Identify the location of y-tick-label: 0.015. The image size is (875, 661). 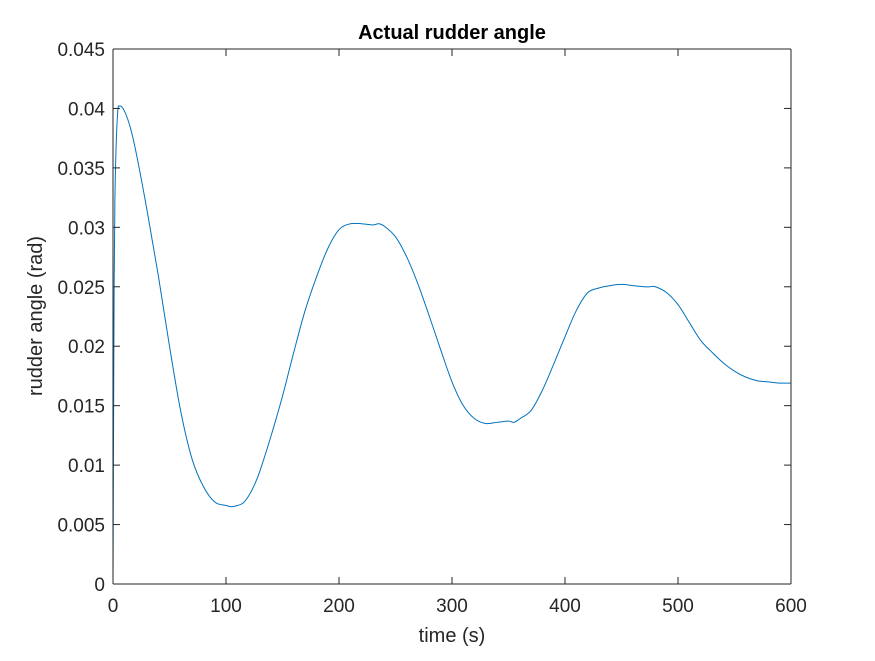
(81, 407).